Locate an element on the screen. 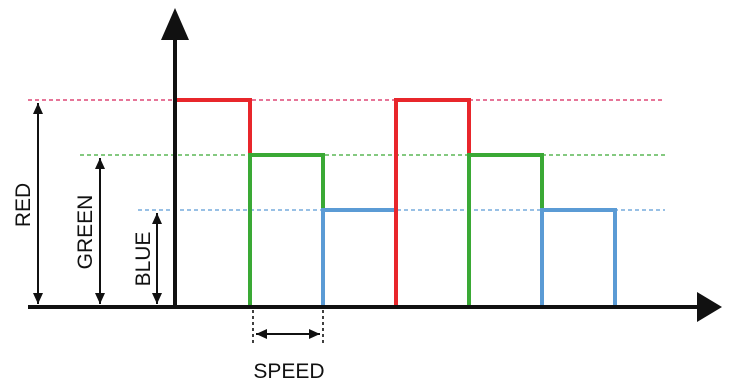  y-axis-arrow-icon is located at coordinates (175, 24).